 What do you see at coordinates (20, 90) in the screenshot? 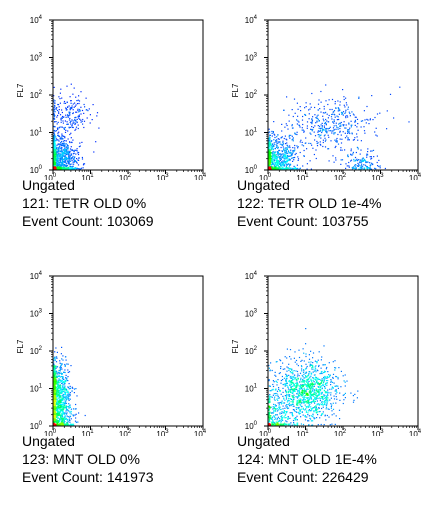
I see `y-axis-label: FL7` at bounding box center [20, 90].